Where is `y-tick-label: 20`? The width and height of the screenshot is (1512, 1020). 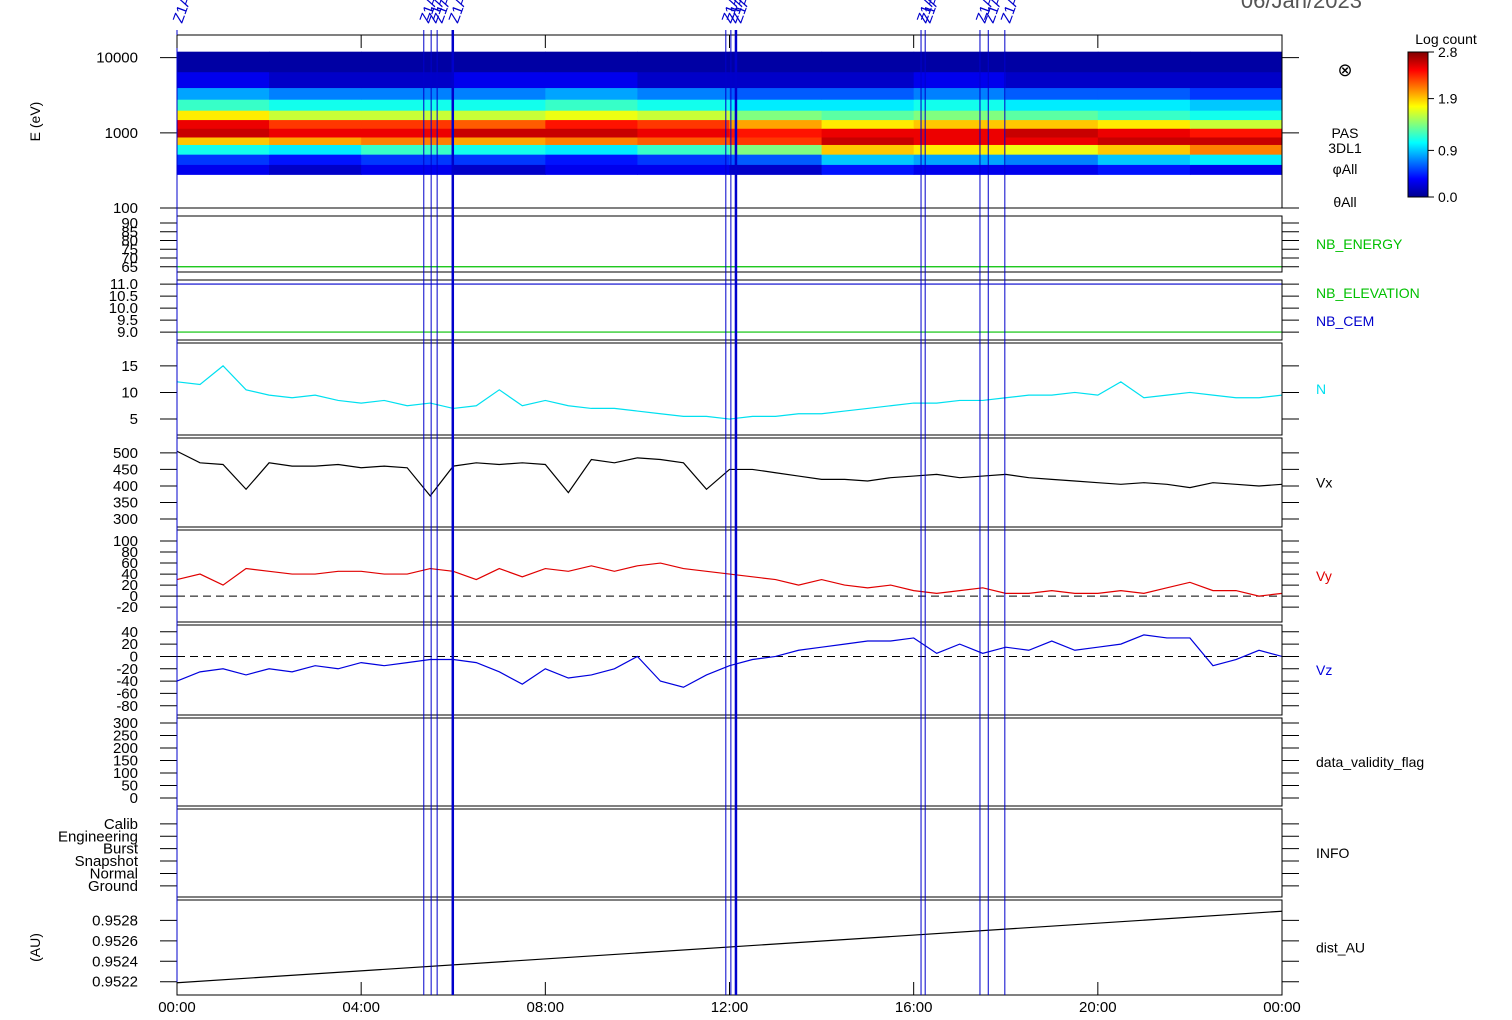
y-tick-label: 20 is located at coordinates (129, 585).